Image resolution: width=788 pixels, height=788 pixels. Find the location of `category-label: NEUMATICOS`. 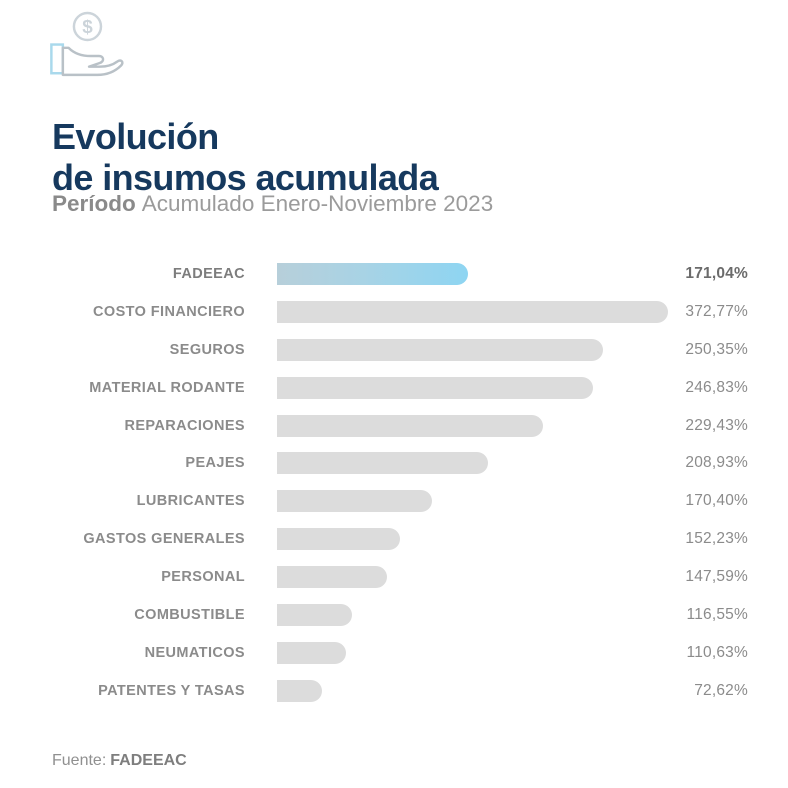

category-label: NEUMATICOS is located at coordinates (194, 652).